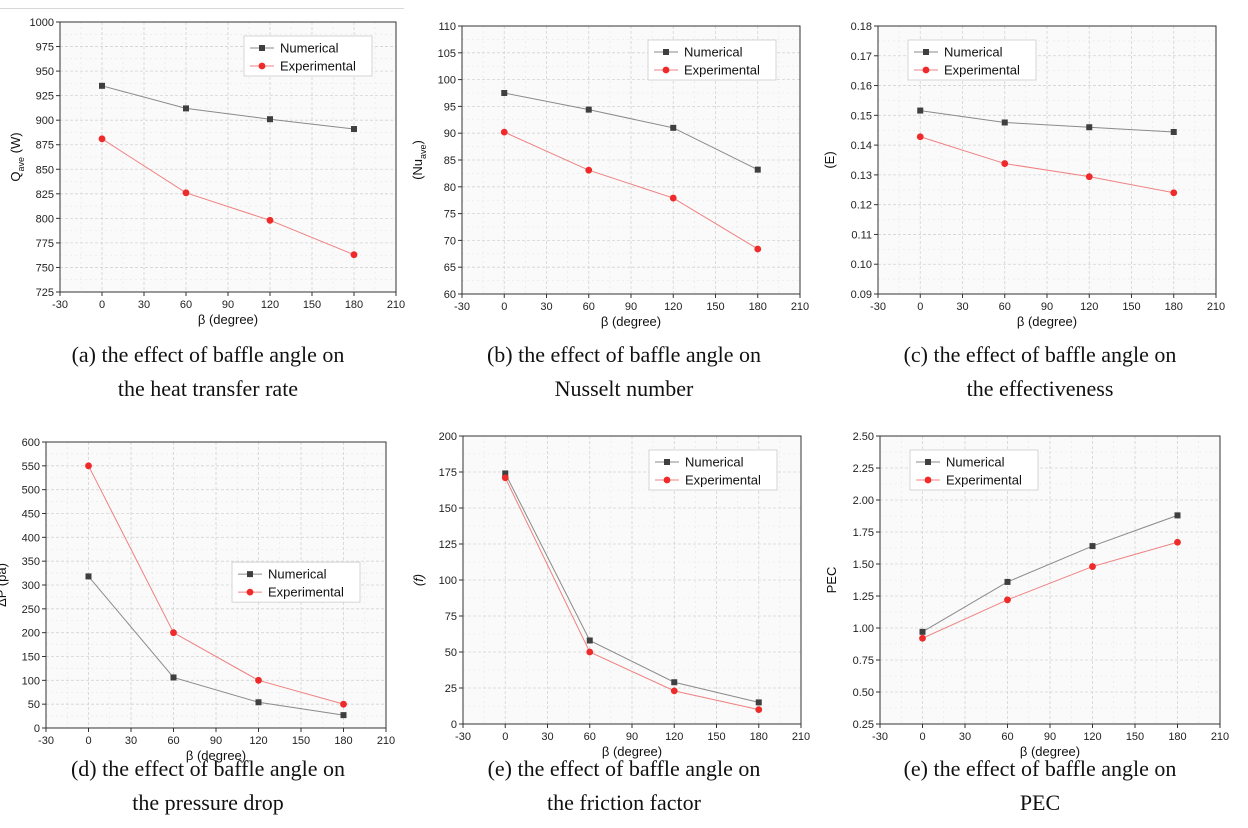 The height and width of the screenshot is (828, 1248). What do you see at coordinates (861, 27) in the screenshot?
I see `y-tick-label: 0.18` at bounding box center [861, 27].